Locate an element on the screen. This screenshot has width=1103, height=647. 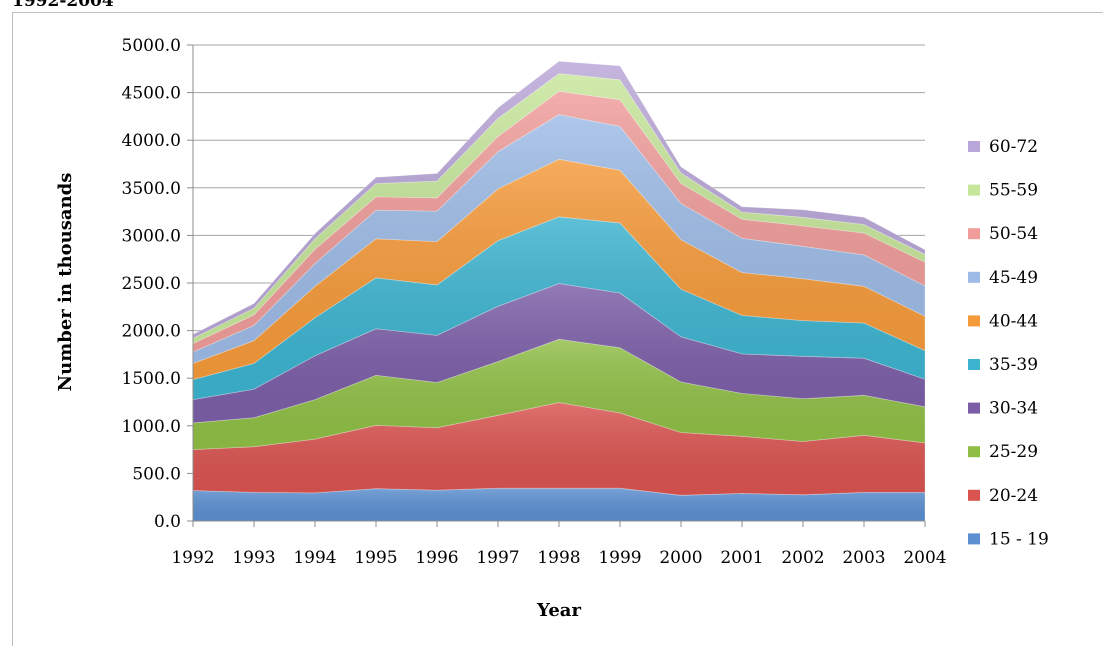
y-tick-label: 2000.0 is located at coordinates (151, 332).